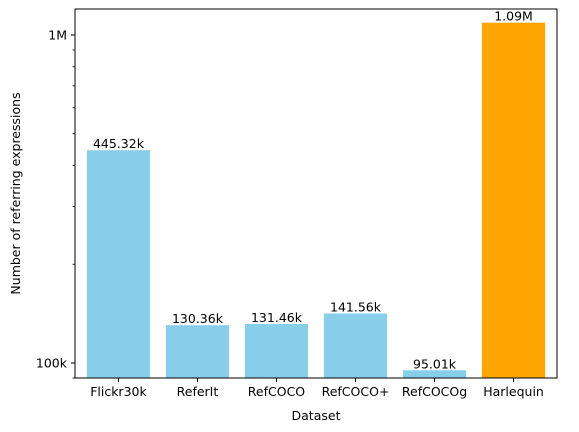 The width and height of the screenshot is (579, 432). What do you see at coordinates (434, 374) in the screenshot?
I see `bar-refcocog` at bounding box center [434, 374].